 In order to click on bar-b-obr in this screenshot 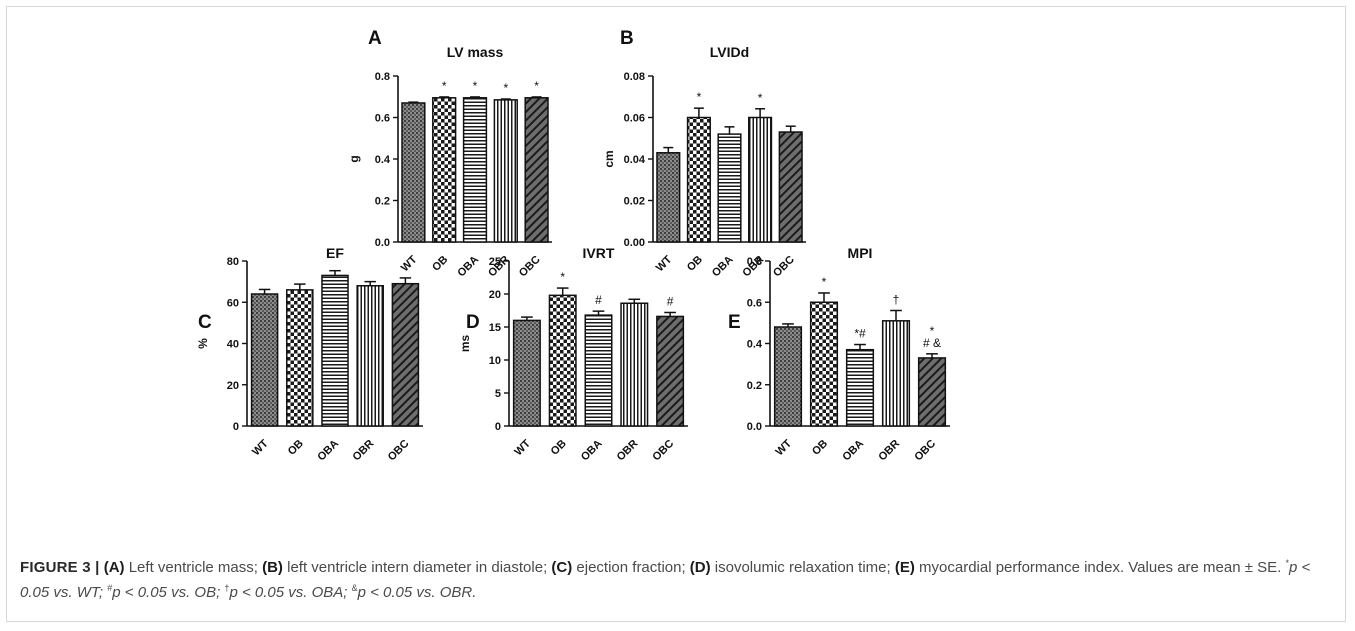, I will do `click(760, 179)`.